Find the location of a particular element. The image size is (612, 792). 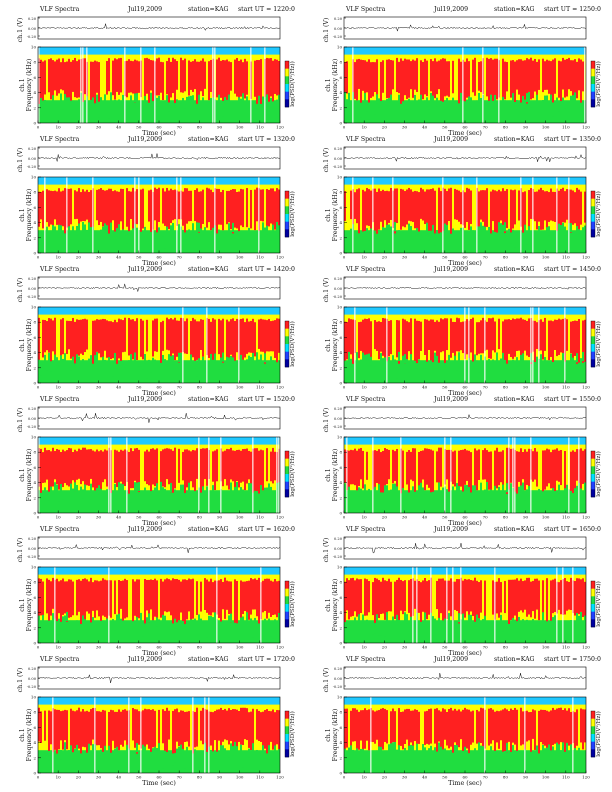

time-tick-label: 70 is located at coordinates (180, 127).